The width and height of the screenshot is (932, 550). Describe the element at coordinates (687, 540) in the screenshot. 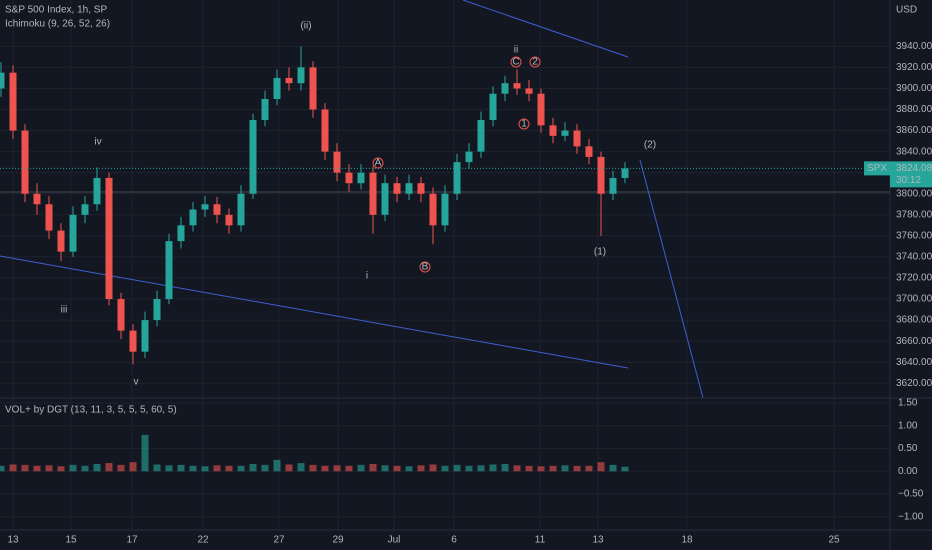

I see `x-tick-label: 18` at that location.